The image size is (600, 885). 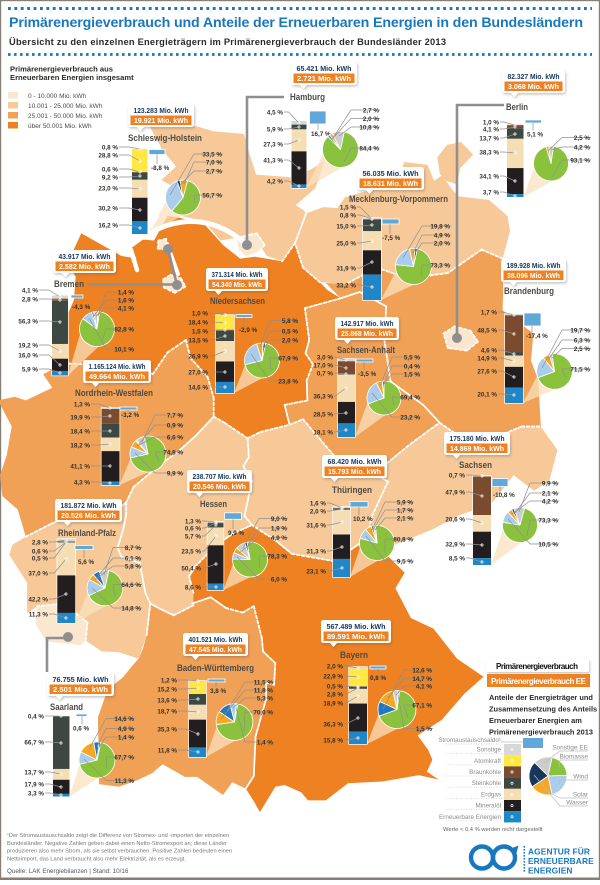 What do you see at coordinates (126, 308) in the screenshot?
I see `svg-text: 4,1 %` at bounding box center [126, 308].